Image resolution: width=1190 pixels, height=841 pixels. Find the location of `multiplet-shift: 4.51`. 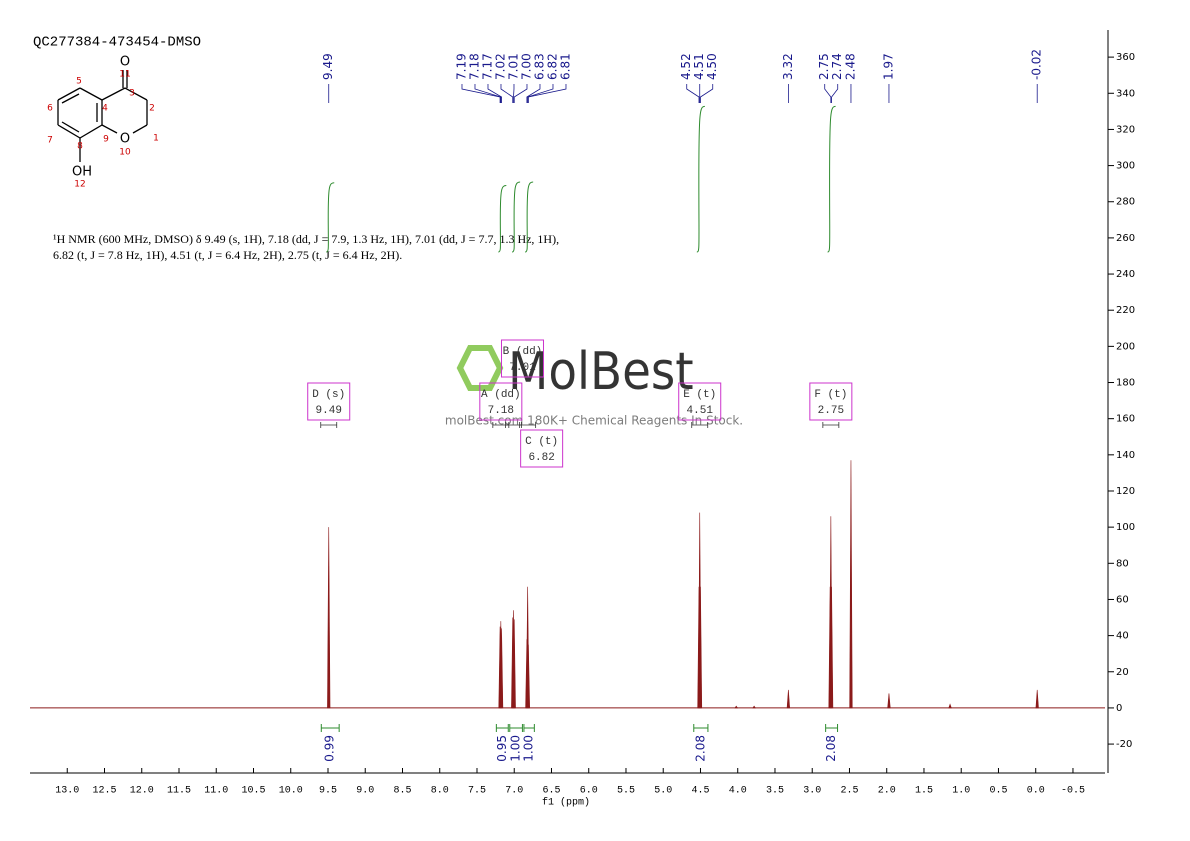

multiplet-shift: 4.51 is located at coordinates (700, 411).